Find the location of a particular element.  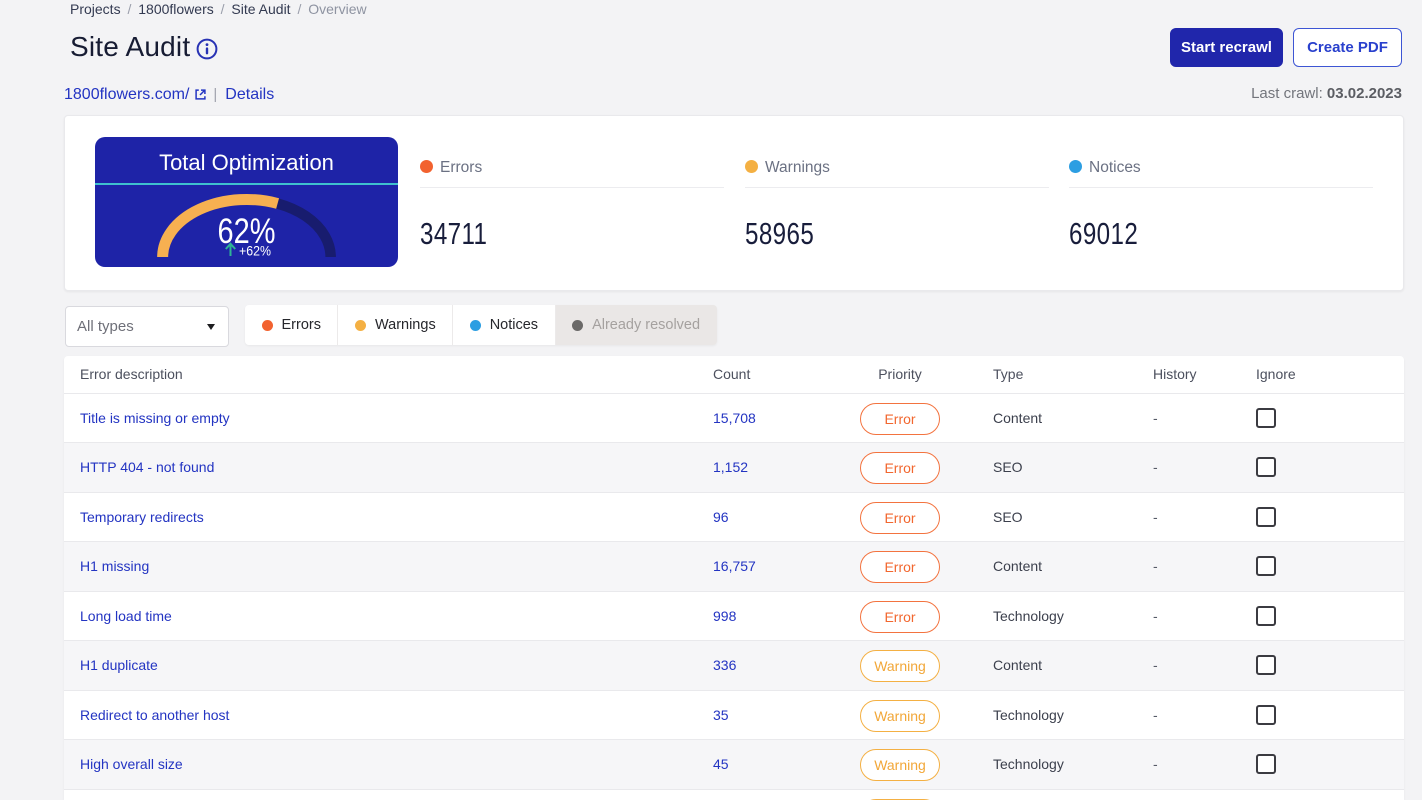

svg-text: 62% is located at coordinates (247, 231).